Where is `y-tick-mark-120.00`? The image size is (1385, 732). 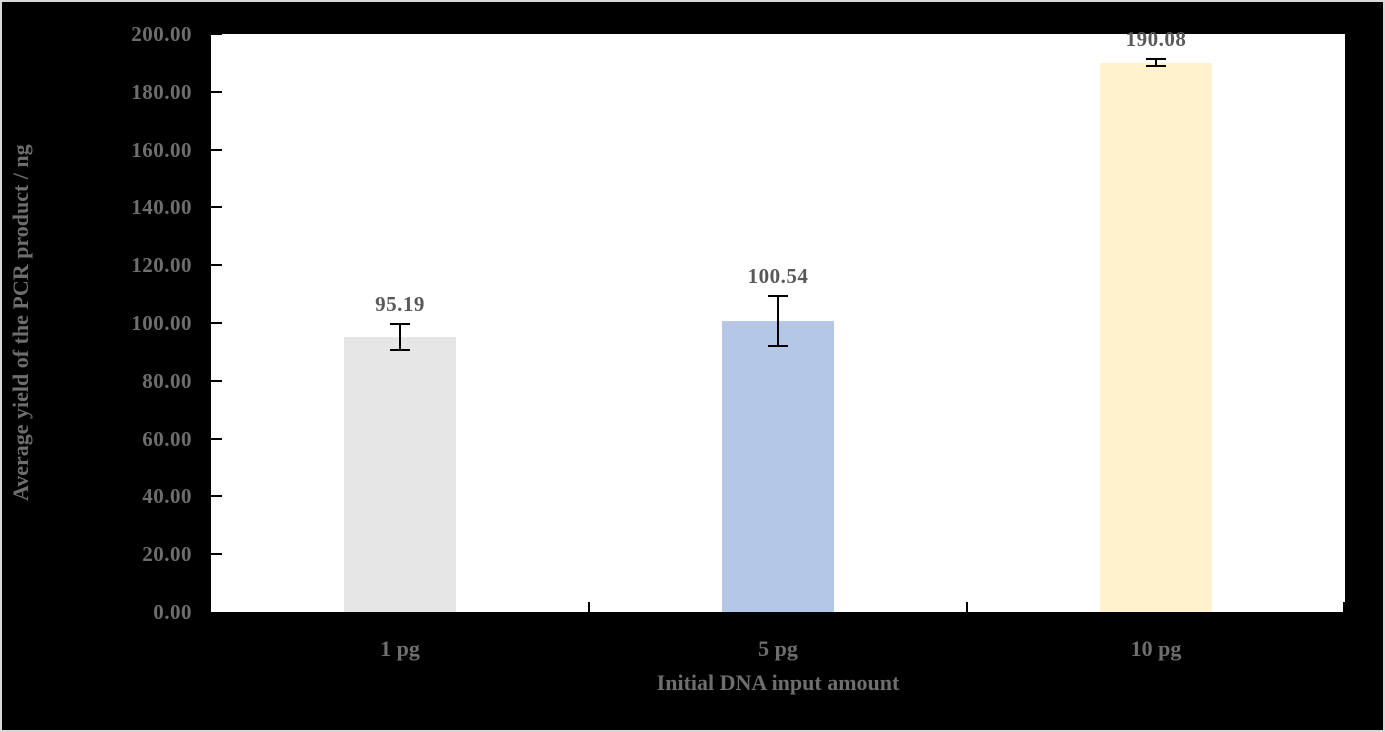
y-tick-mark-120.00 is located at coordinates (216, 265).